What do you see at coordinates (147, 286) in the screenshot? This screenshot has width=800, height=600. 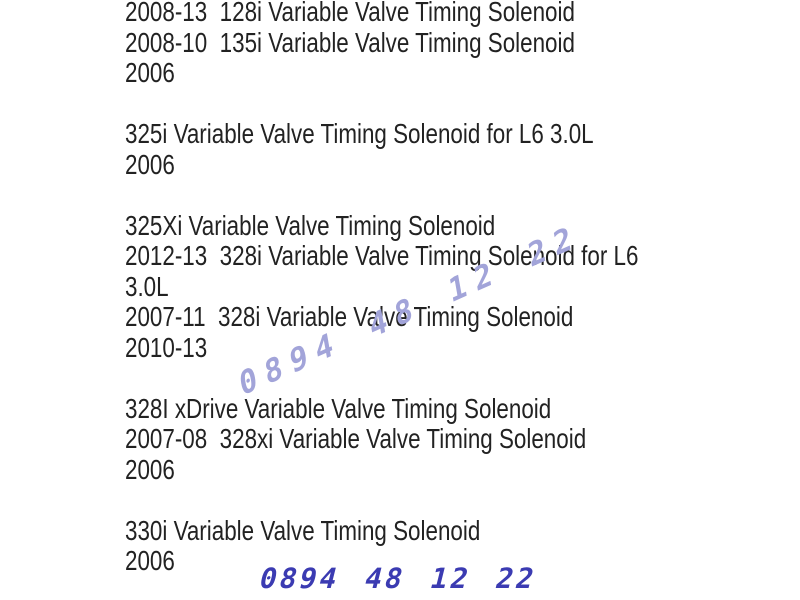 I see `compat-line: 3.0L` at bounding box center [147, 286].